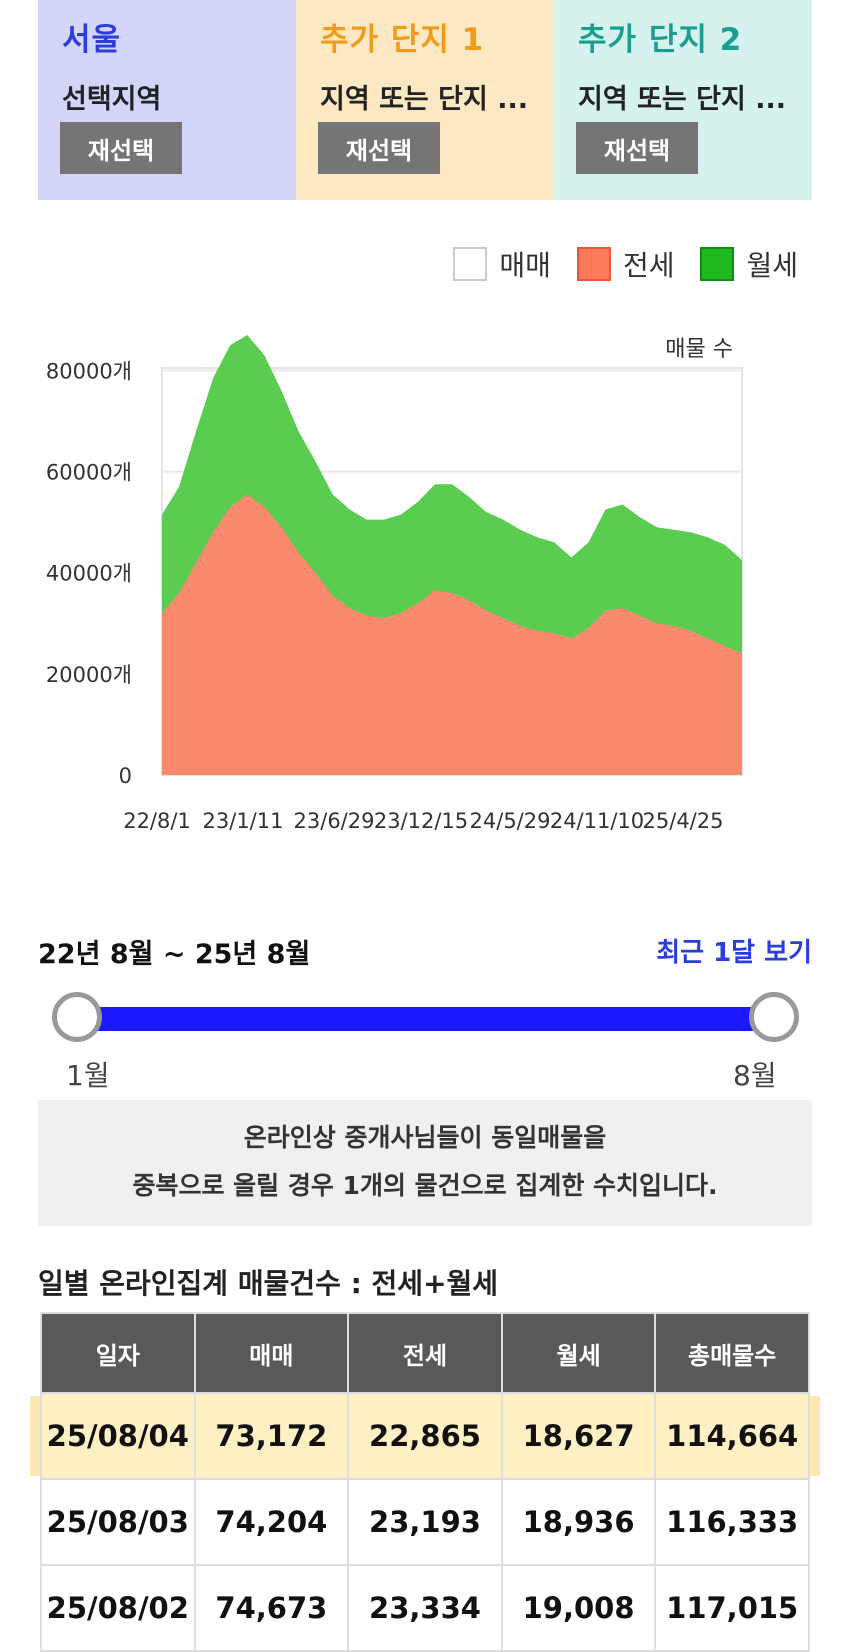  Describe the element at coordinates (402, 40) in the screenshot. I see `region-name: 추가 단지 1` at that location.